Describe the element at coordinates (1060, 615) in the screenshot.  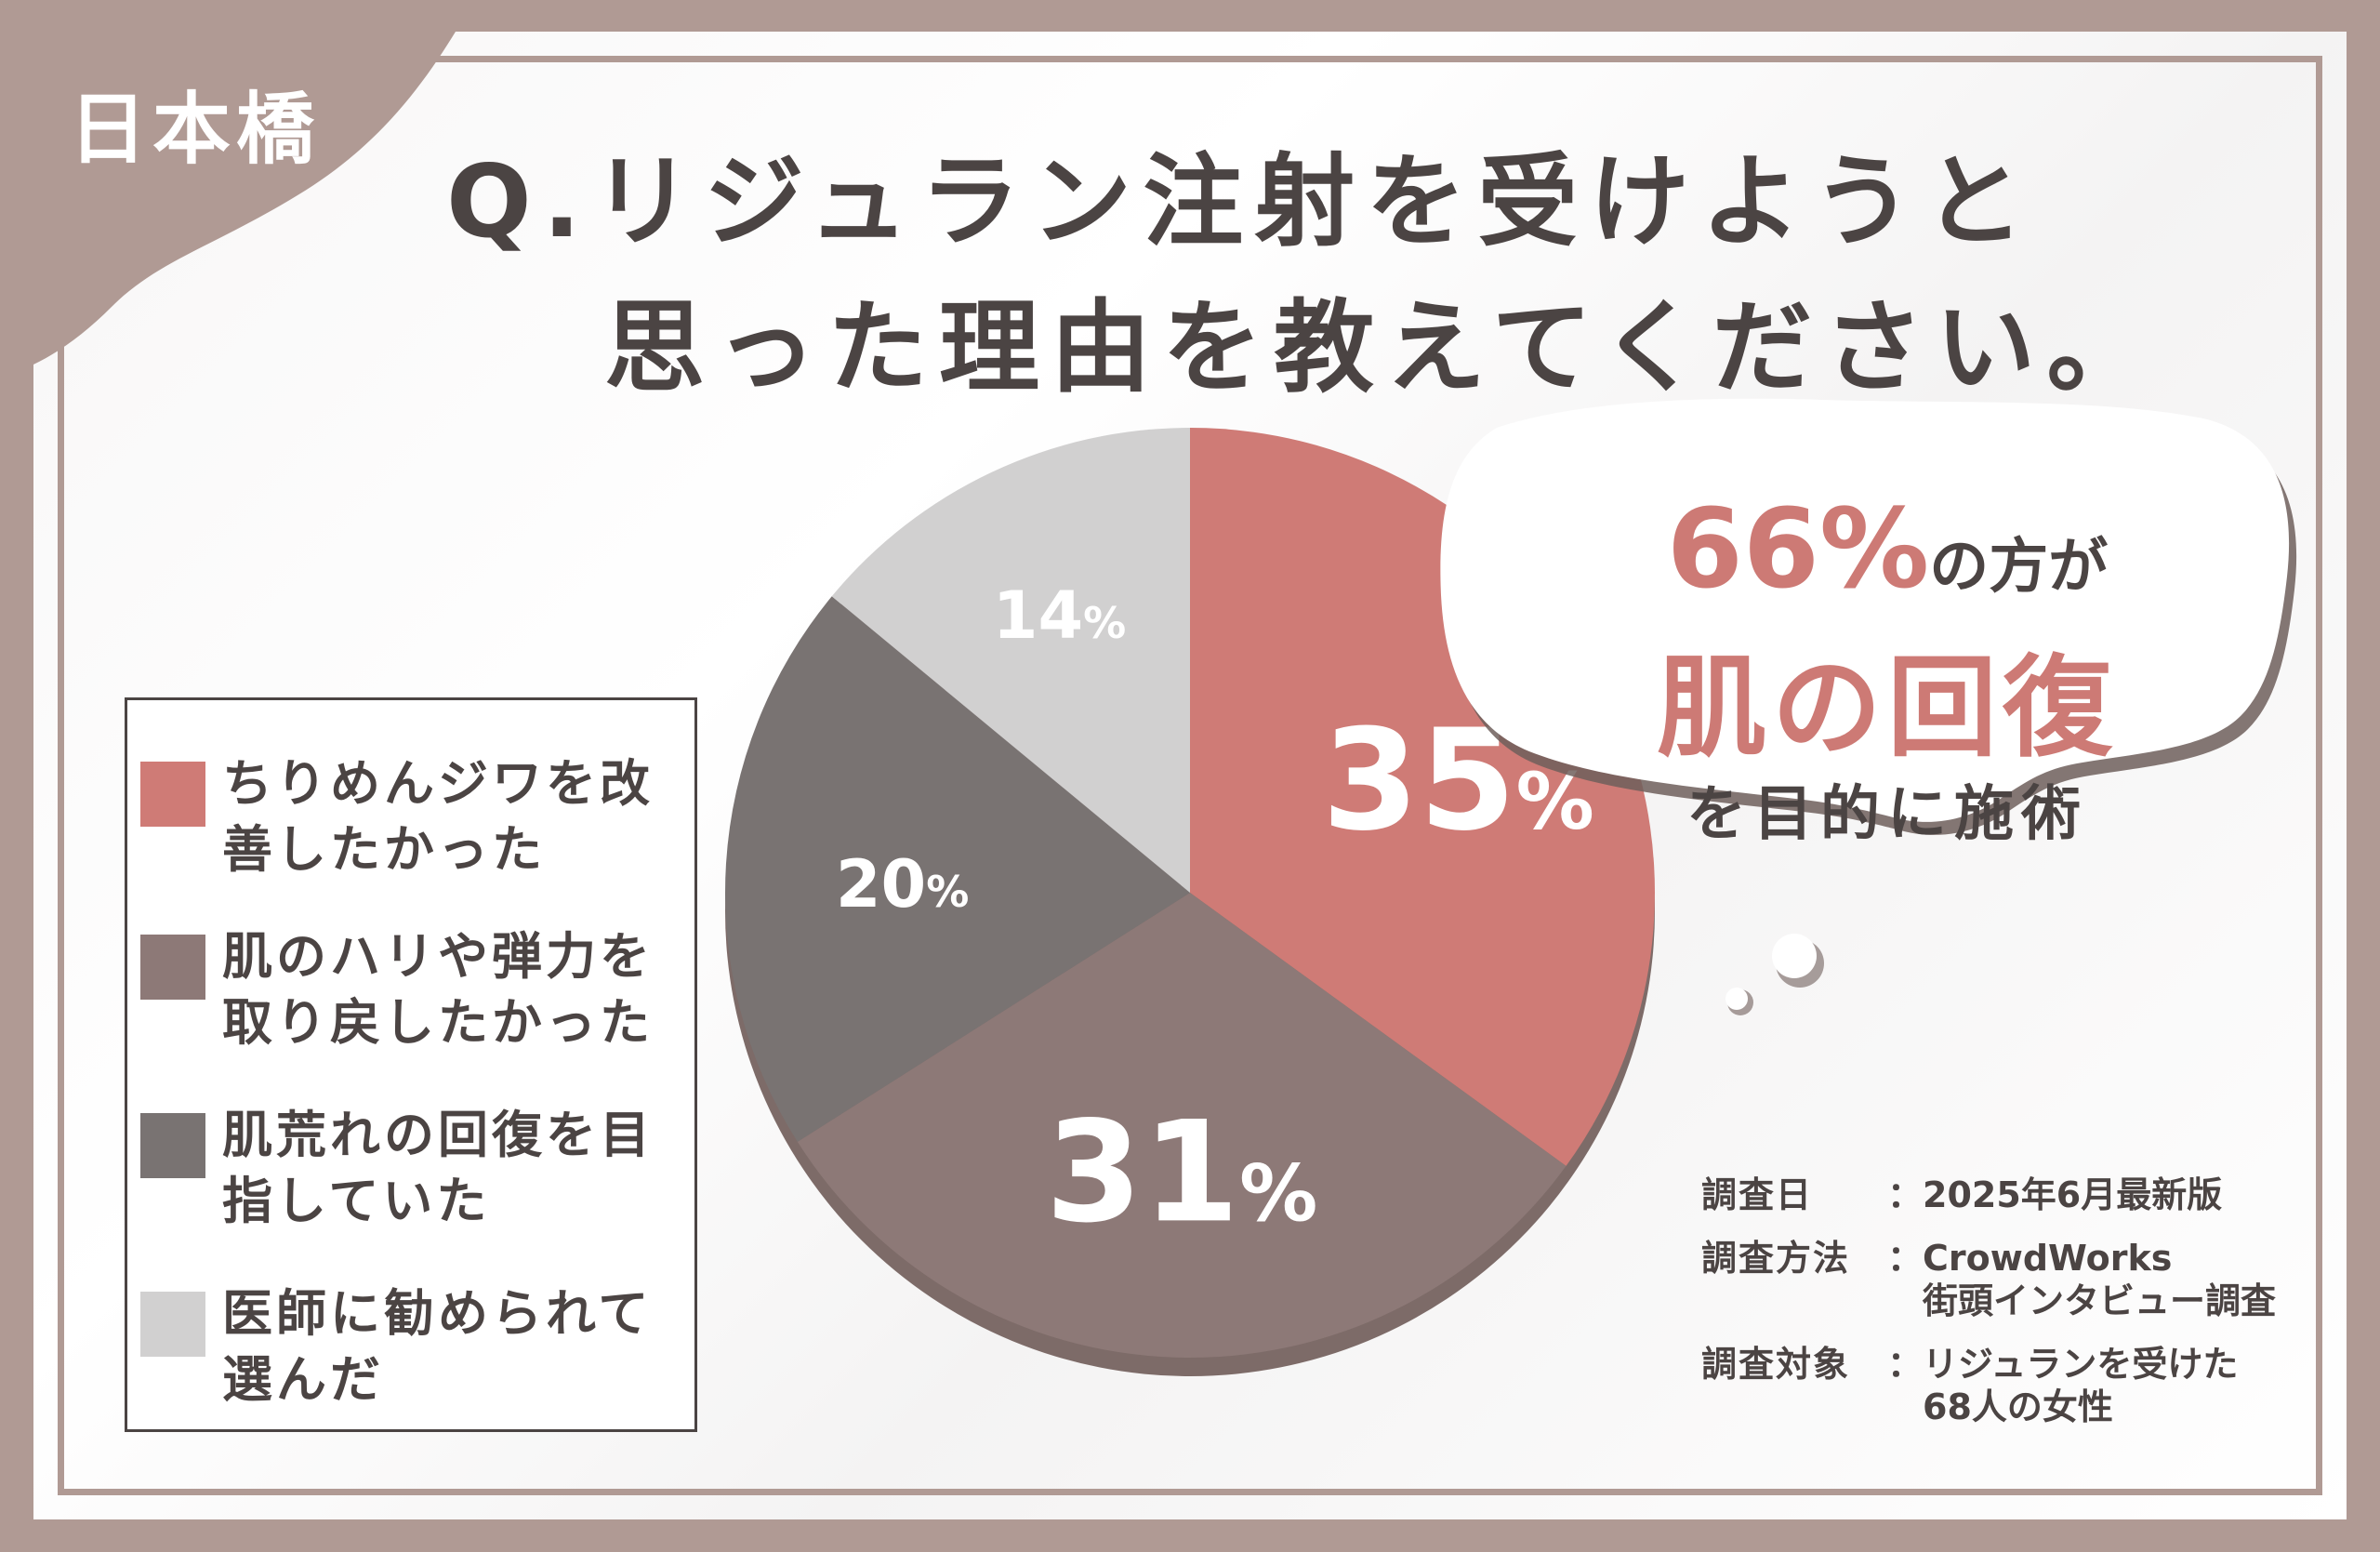
I see `pie-label-4: 14%` at that location.